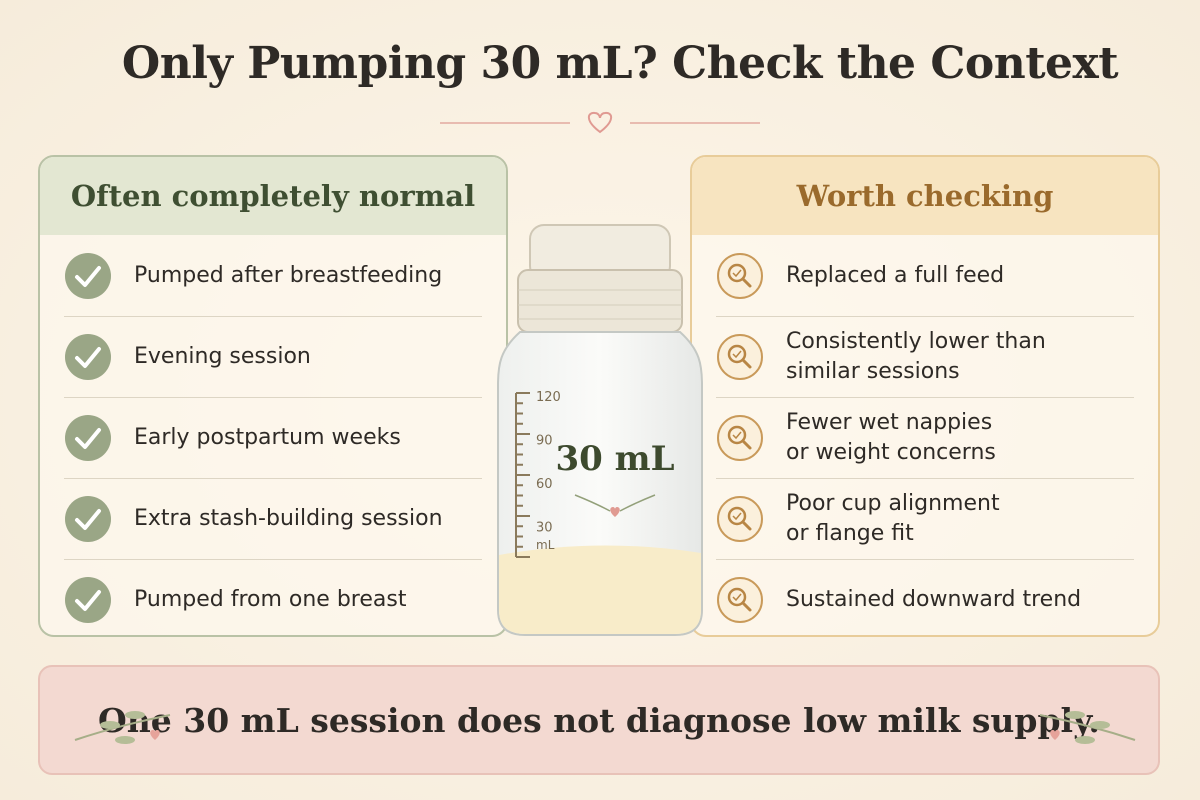 The image size is (1200, 800). I want to click on panel-heading: Worth checking, so click(925, 196).